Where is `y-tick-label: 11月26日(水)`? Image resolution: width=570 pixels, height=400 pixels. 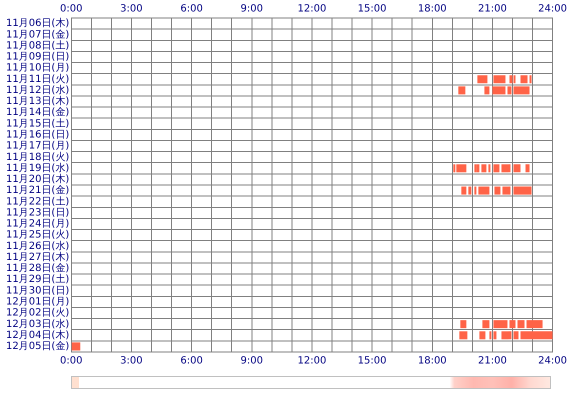
y-tick-label: 11月26日(水) is located at coordinates (38, 246).